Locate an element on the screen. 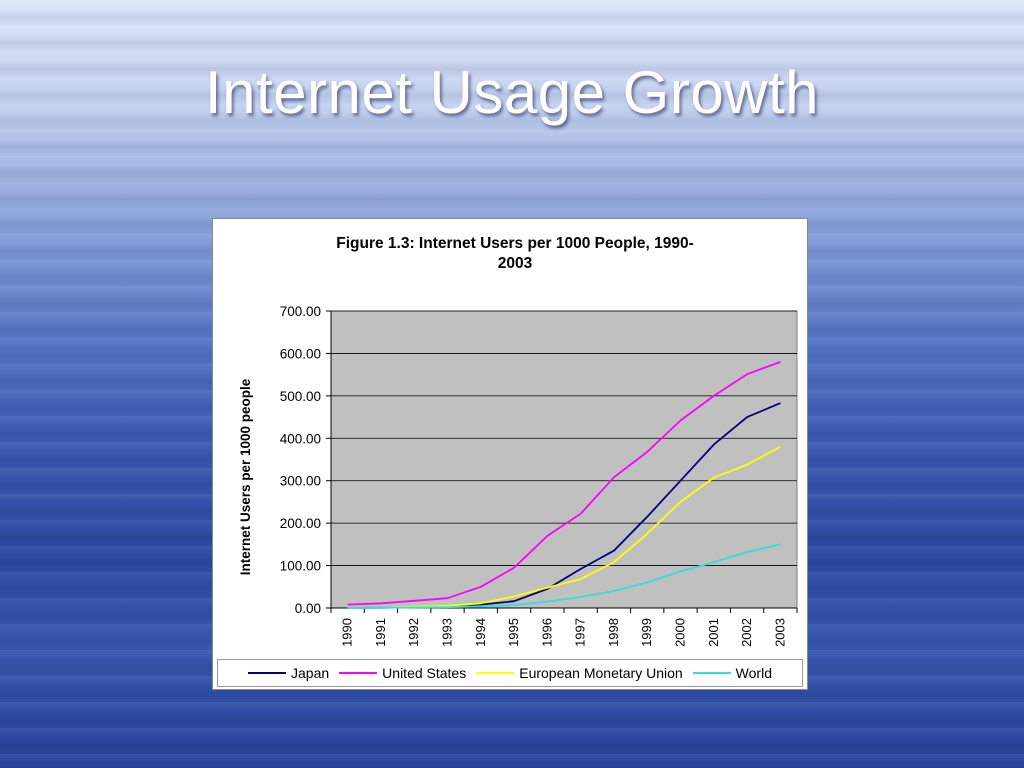 Image resolution: width=1024 pixels, height=768 pixels. x-tick-label: 2003 is located at coordinates (779, 632).